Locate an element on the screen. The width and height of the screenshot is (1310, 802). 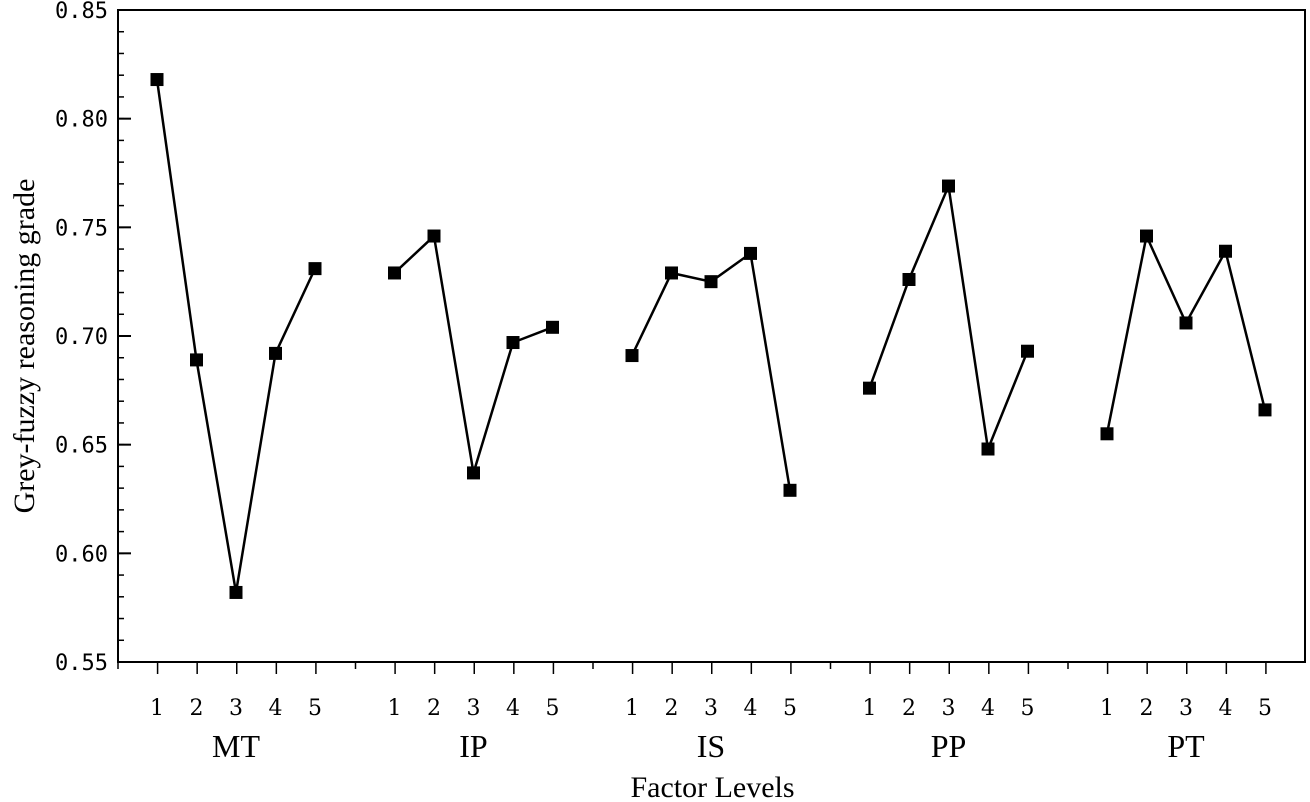
series-line-ip is located at coordinates (473, 353).